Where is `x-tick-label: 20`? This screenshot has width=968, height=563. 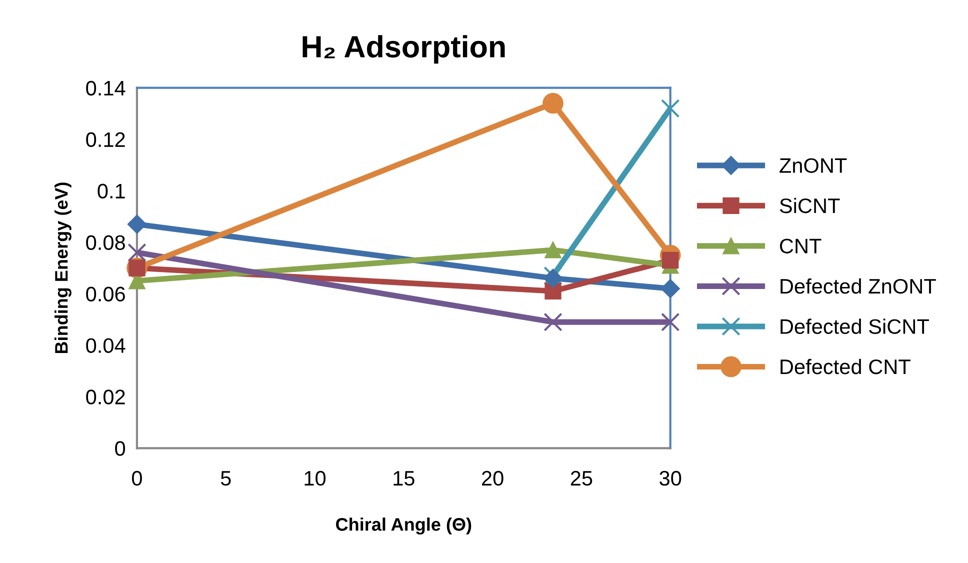
x-tick-label: 20 is located at coordinates (493, 478).